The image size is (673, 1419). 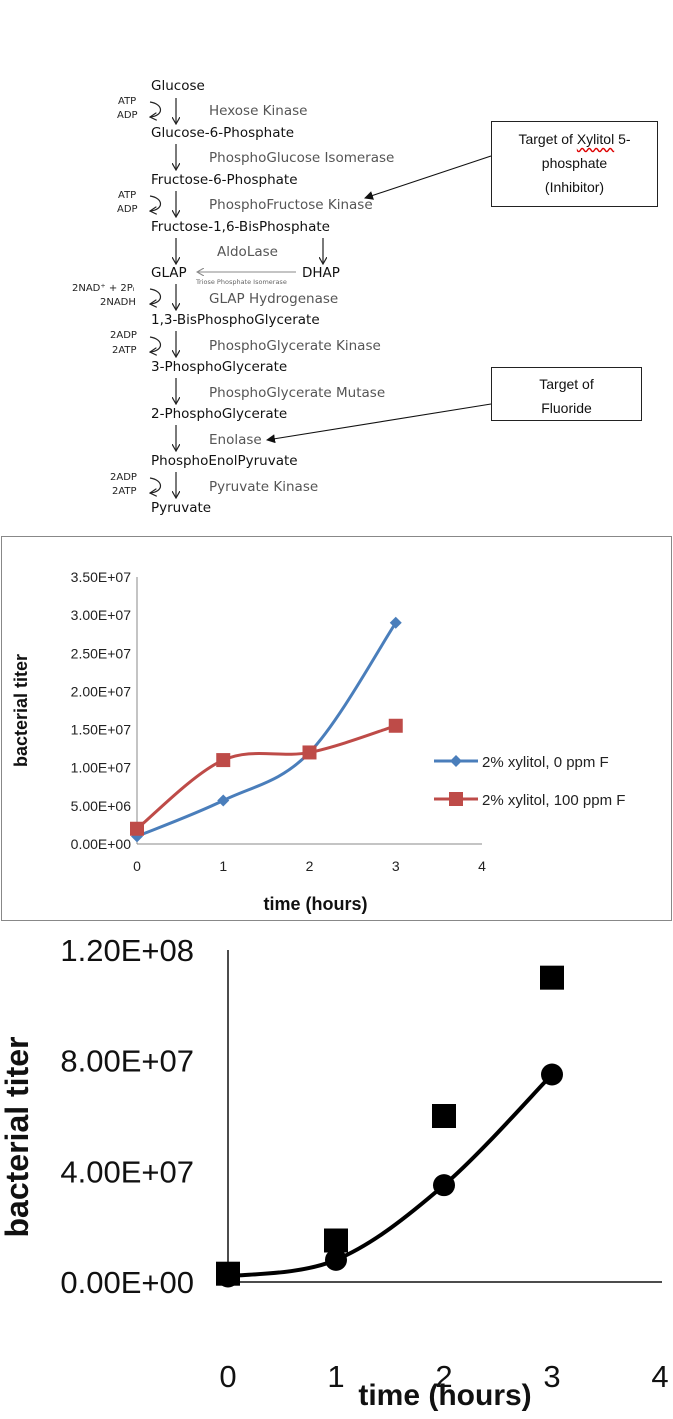 I want to click on metabolite-fructose-bisphosphate: Fructose-1,6-BisPhosphate, so click(x=240, y=227).